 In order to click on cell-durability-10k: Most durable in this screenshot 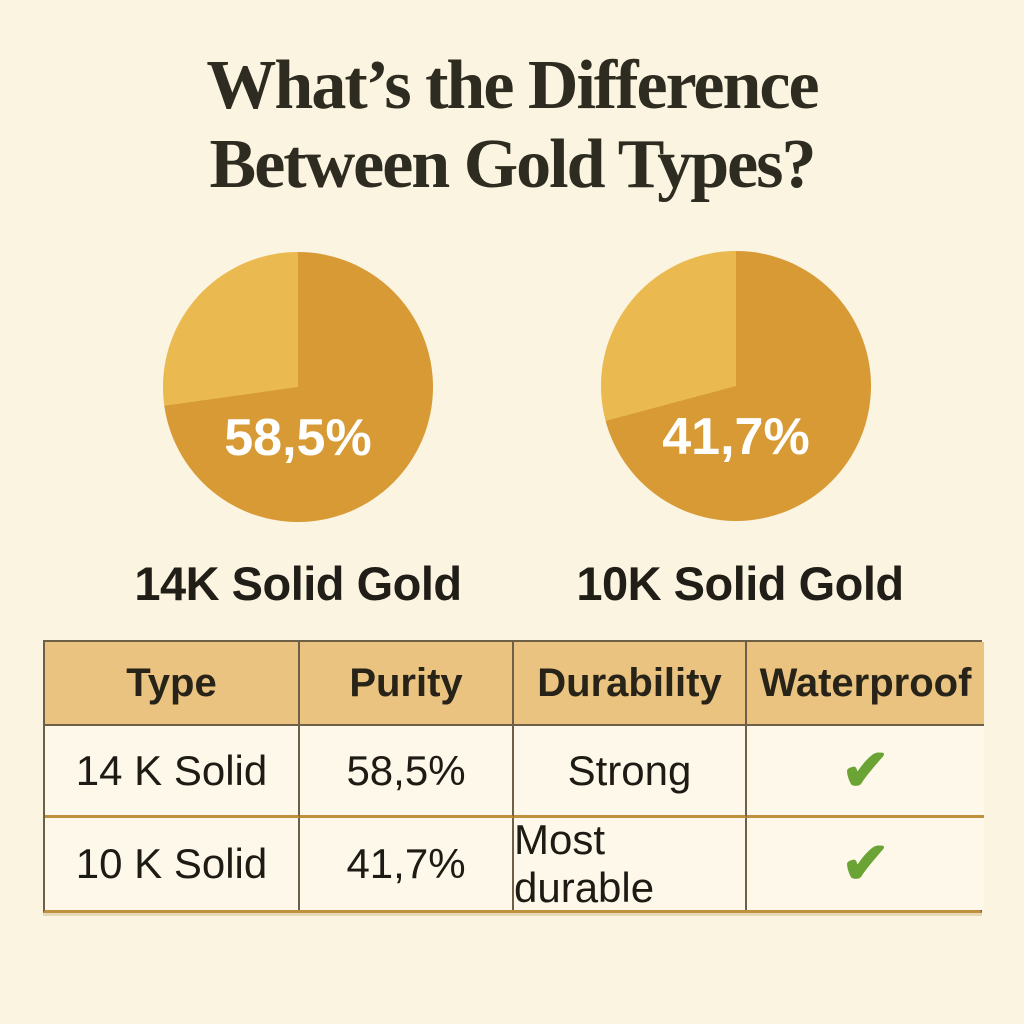, I will do `click(630, 863)`.